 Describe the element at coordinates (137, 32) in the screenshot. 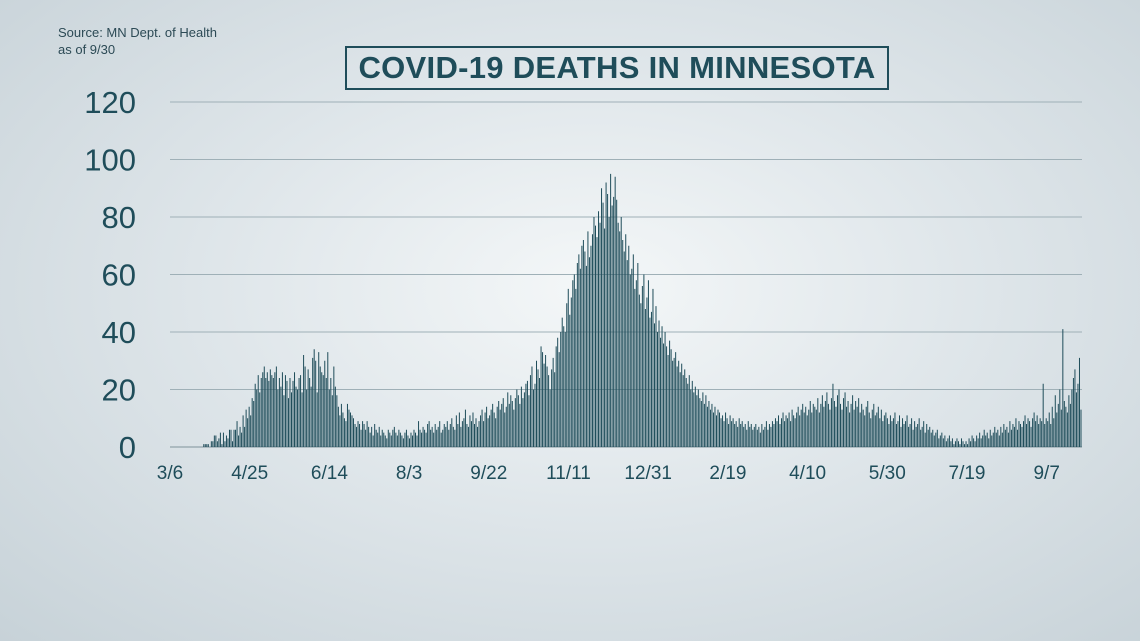

I see `source-line: Source: MN Dept. of Health` at that location.